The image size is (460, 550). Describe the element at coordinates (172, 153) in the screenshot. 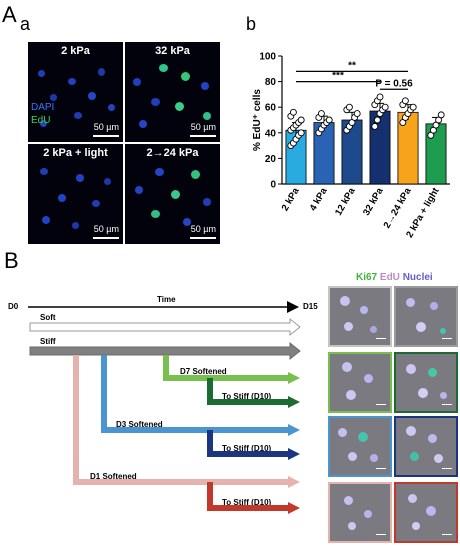

I see `micro-title: 2→24 kPa` at that location.